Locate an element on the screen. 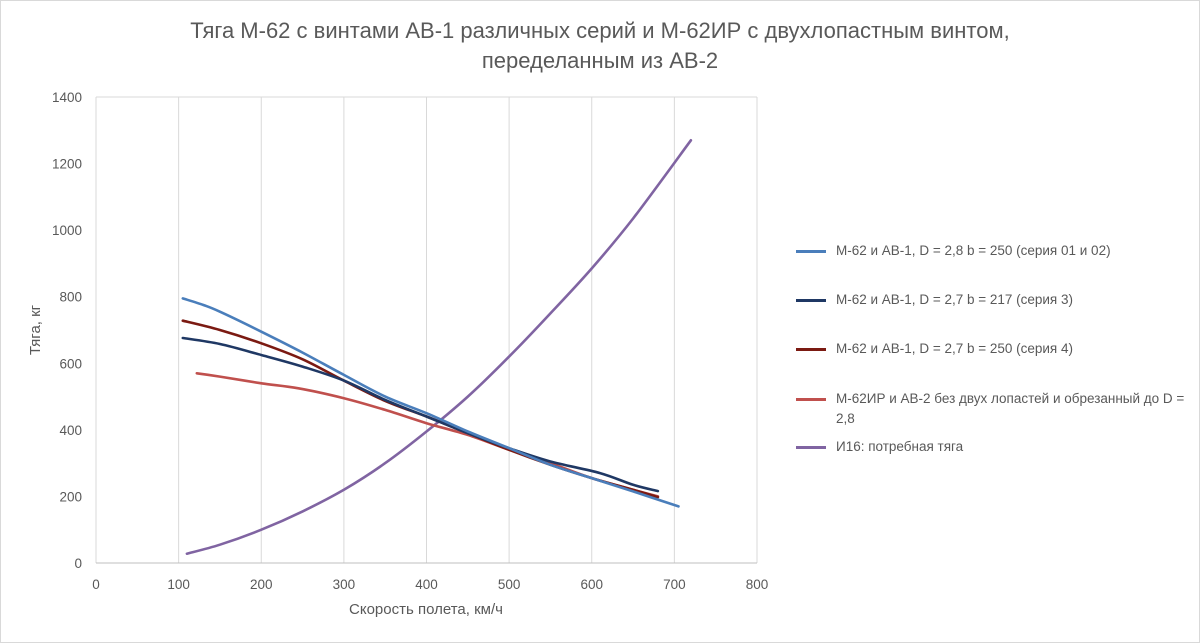 The height and width of the screenshot is (643, 1200). y-tick-label: 1000 is located at coordinates (67, 230).